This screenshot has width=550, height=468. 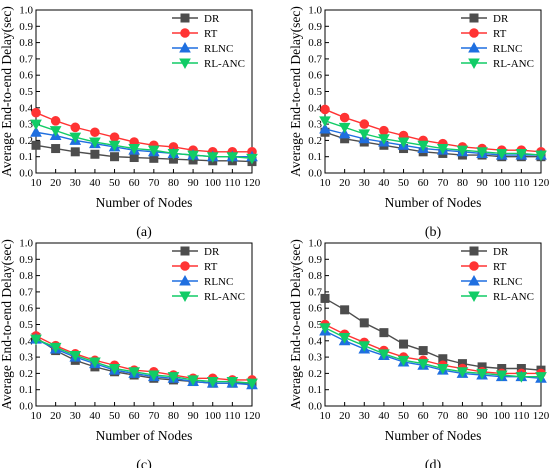 What do you see at coordinates (463, 416) in the screenshot?
I see `x-tick-label: 80` at bounding box center [463, 416].